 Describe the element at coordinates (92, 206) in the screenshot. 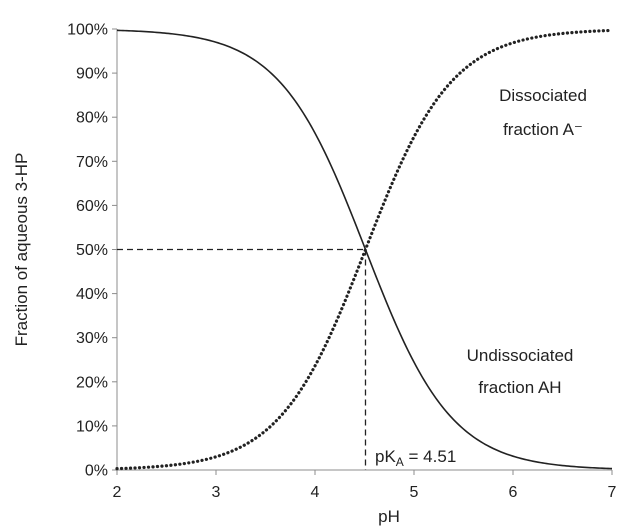

I see `y-tick-label: 60%` at that location.